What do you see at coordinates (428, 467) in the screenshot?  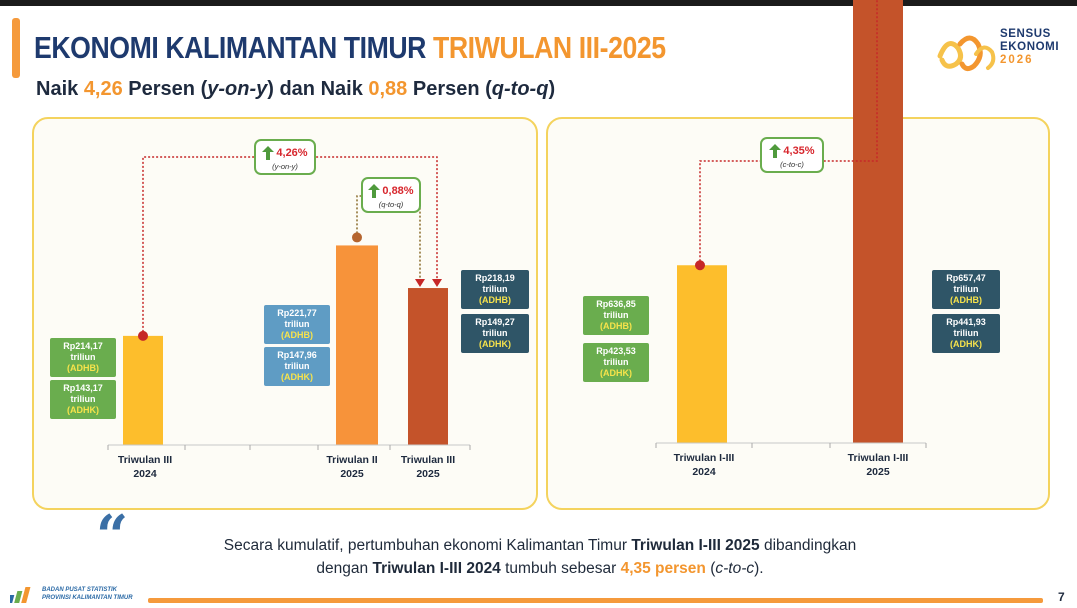 I see `category-label-q3-2025: Triwulan III 2025` at bounding box center [428, 467].